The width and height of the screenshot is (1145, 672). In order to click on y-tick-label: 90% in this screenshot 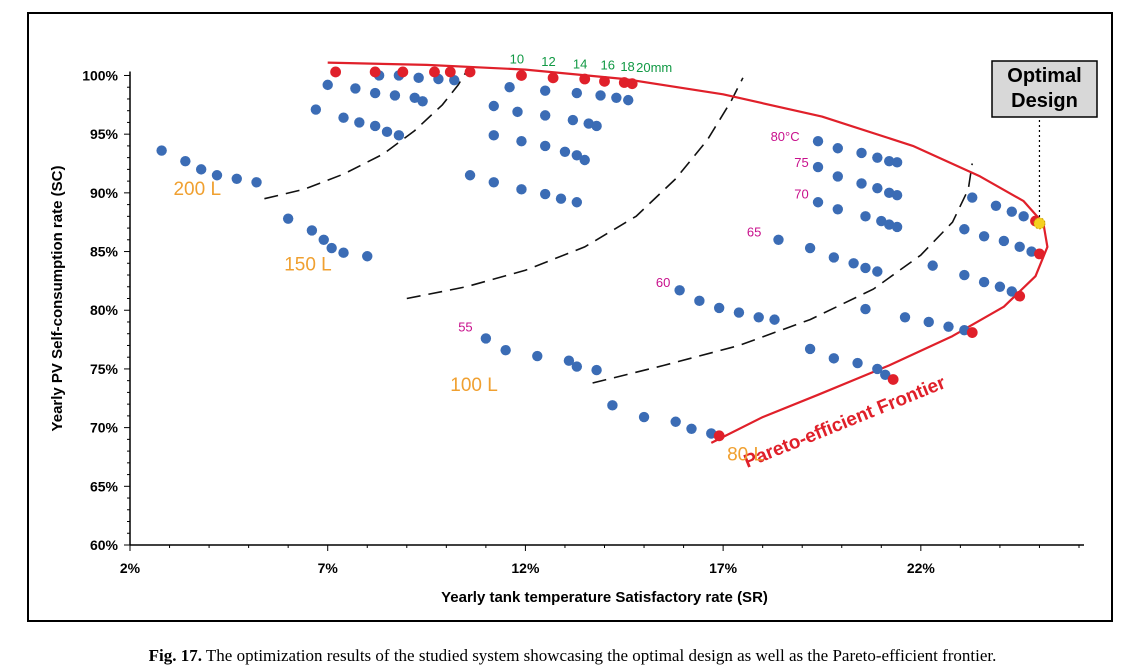, I will do `click(104, 193)`.